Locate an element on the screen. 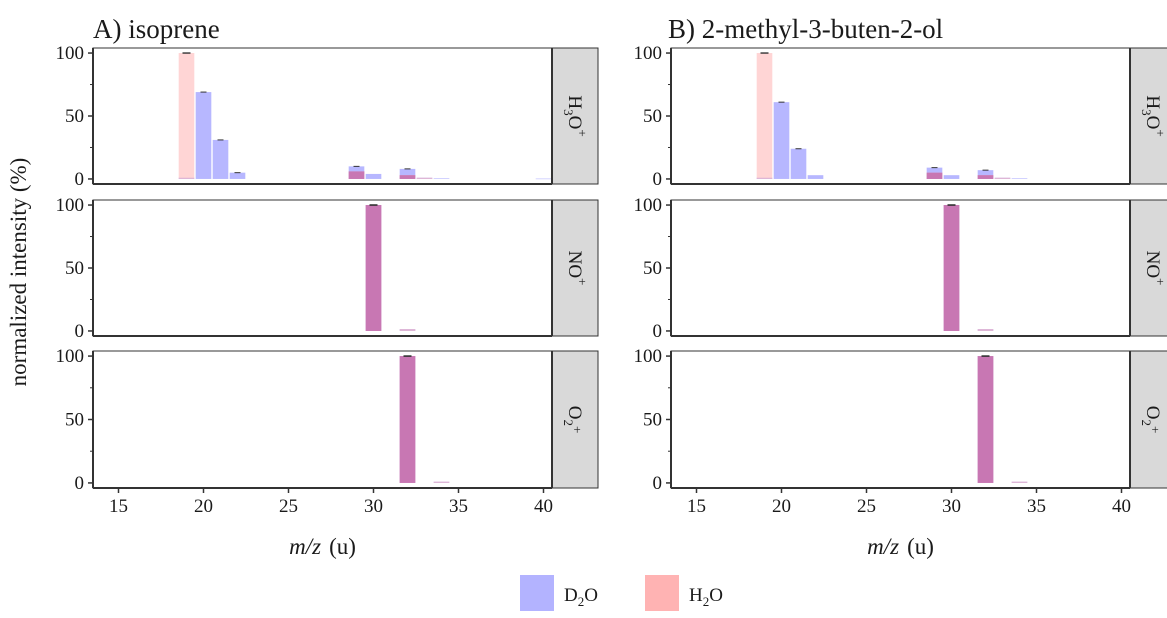 This screenshot has width=1167, height=618. legend: D2O H2O is located at coordinates (621, 593).